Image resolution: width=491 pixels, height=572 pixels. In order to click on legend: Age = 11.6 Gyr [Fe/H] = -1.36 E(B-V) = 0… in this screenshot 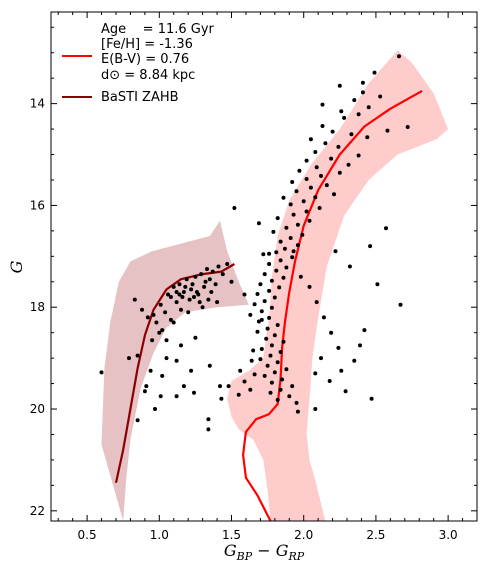, I will do `click(138, 63)`.